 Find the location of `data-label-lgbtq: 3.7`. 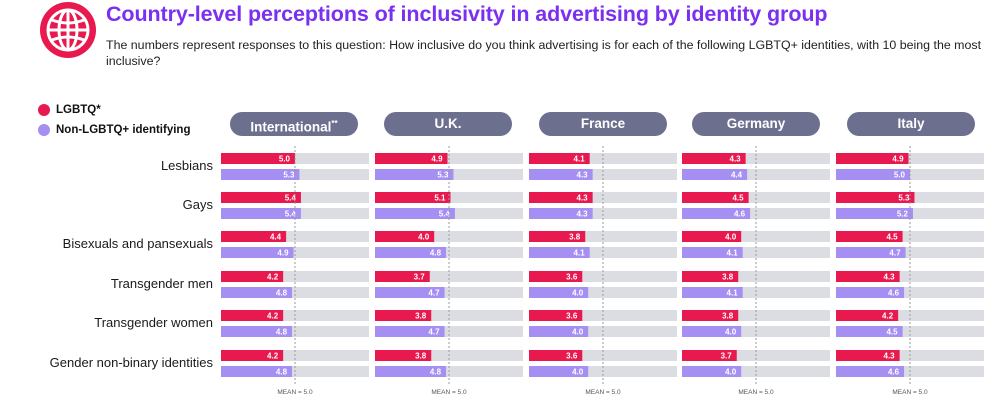

data-label-lgbtq: 3.7 is located at coordinates (420, 276).